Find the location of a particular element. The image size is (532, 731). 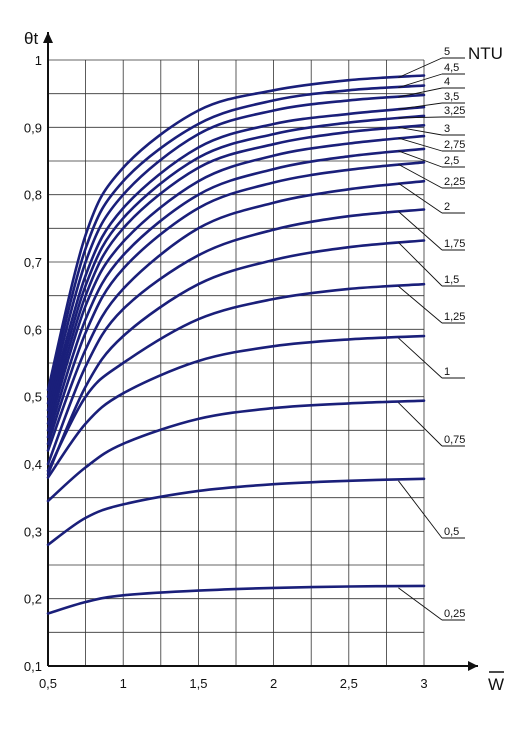

ntu-label: 1,75 is located at coordinates (454, 244).